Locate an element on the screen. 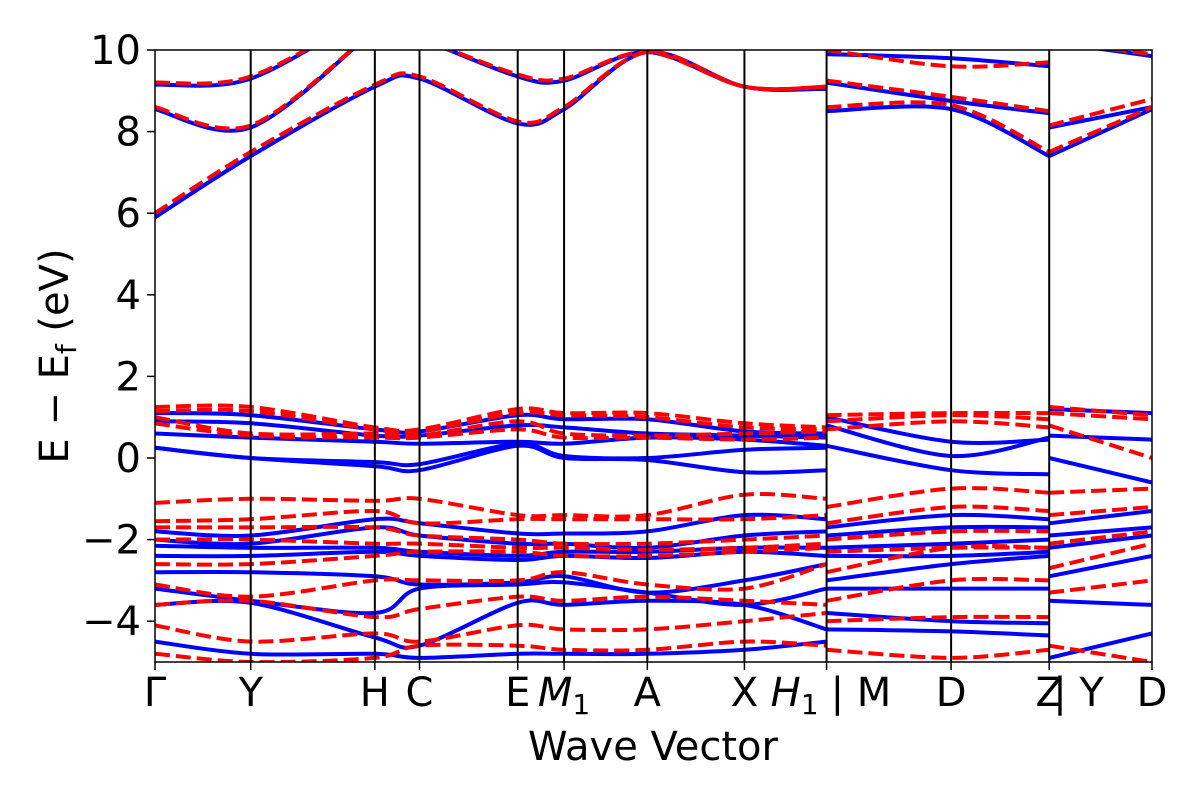 Image resolution: width=1200 pixels, height=800 pixels. y-axis-title-main: E − E is located at coordinates (55, 409).